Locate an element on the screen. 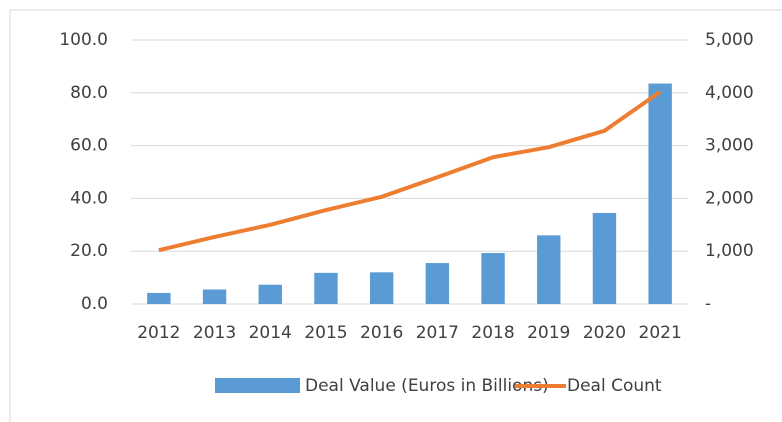 The height and width of the screenshot is (422, 782). x-tick-label: 2021 is located at coordinates (660, 333).